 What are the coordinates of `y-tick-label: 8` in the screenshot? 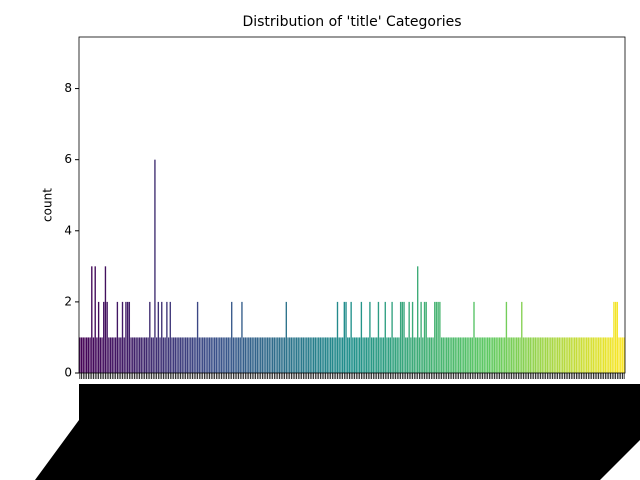 It's located at (68, 88).